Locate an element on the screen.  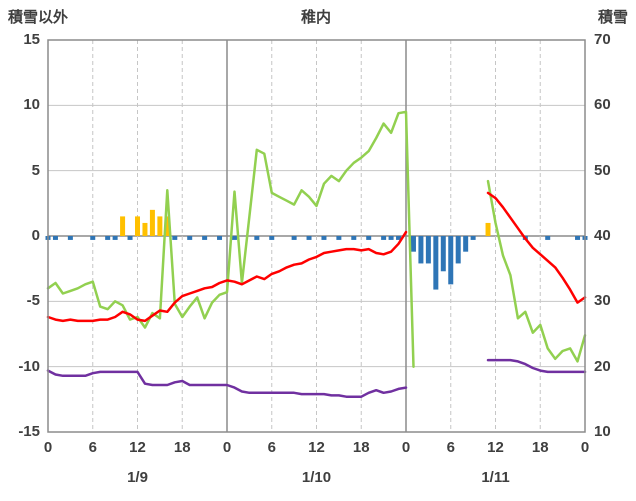
right-axis-tick: 70 is located at coordinates (602, 39).